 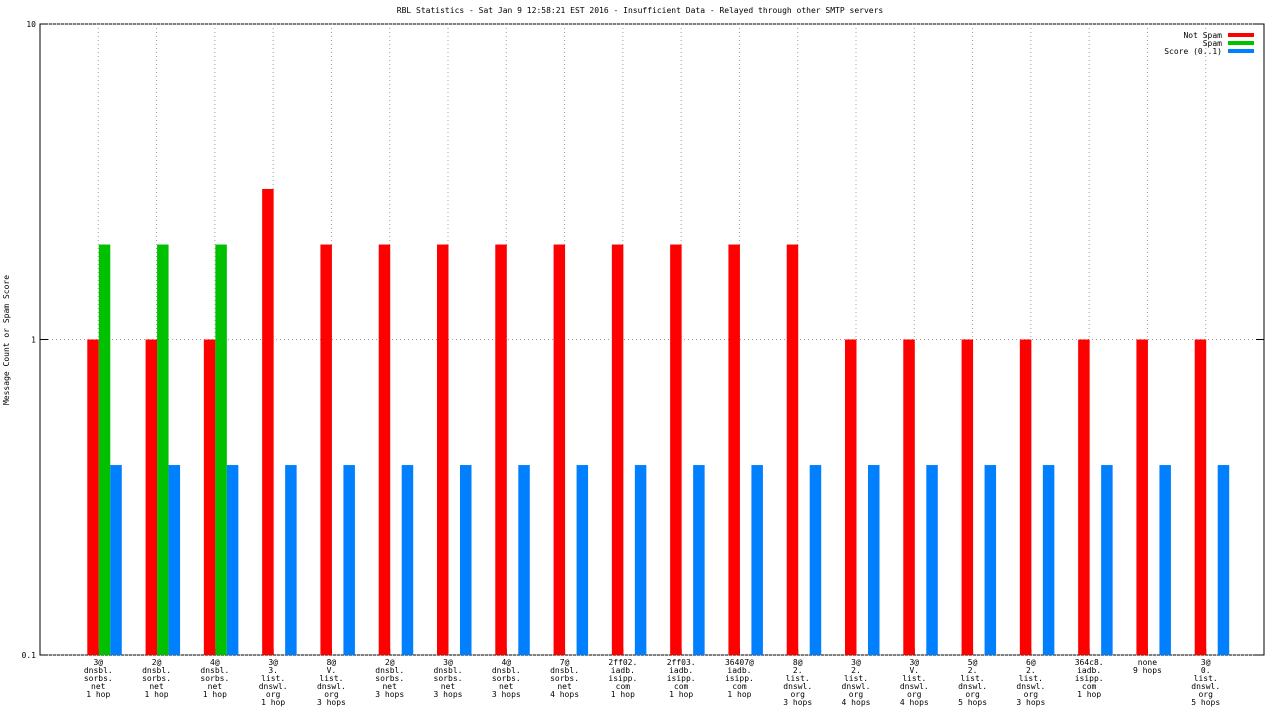 What do you see at coordinates (273, 670) in the screenshot?
I see `x-tick-label: 3.` at bounding box center [273, 670].